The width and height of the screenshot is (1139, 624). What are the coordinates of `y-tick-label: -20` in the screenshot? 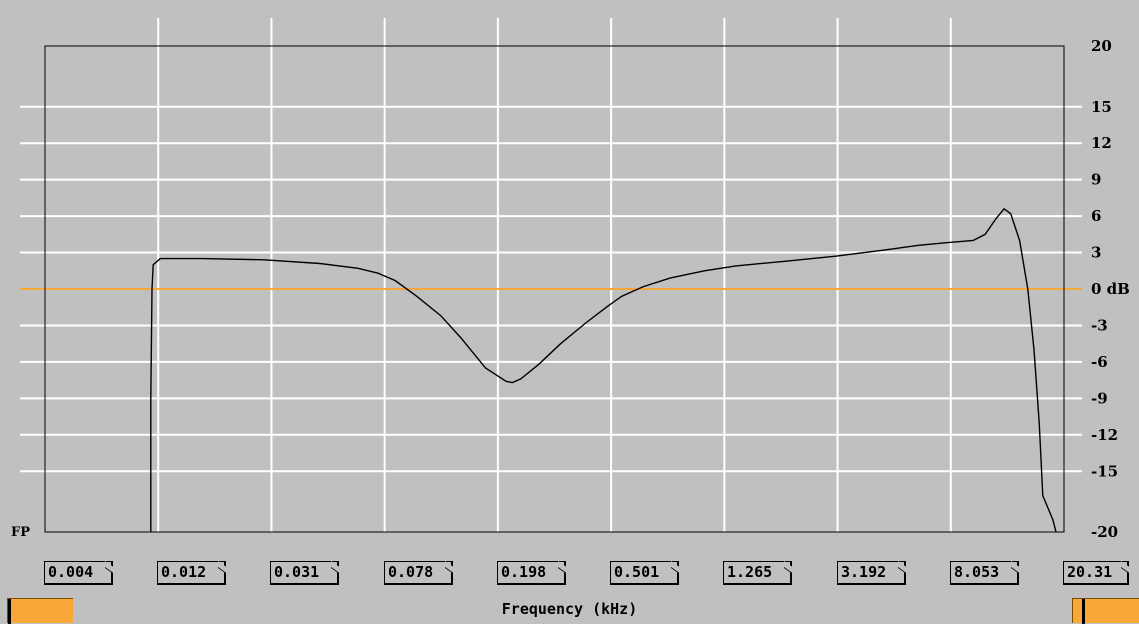 It's located at (1104, 532).